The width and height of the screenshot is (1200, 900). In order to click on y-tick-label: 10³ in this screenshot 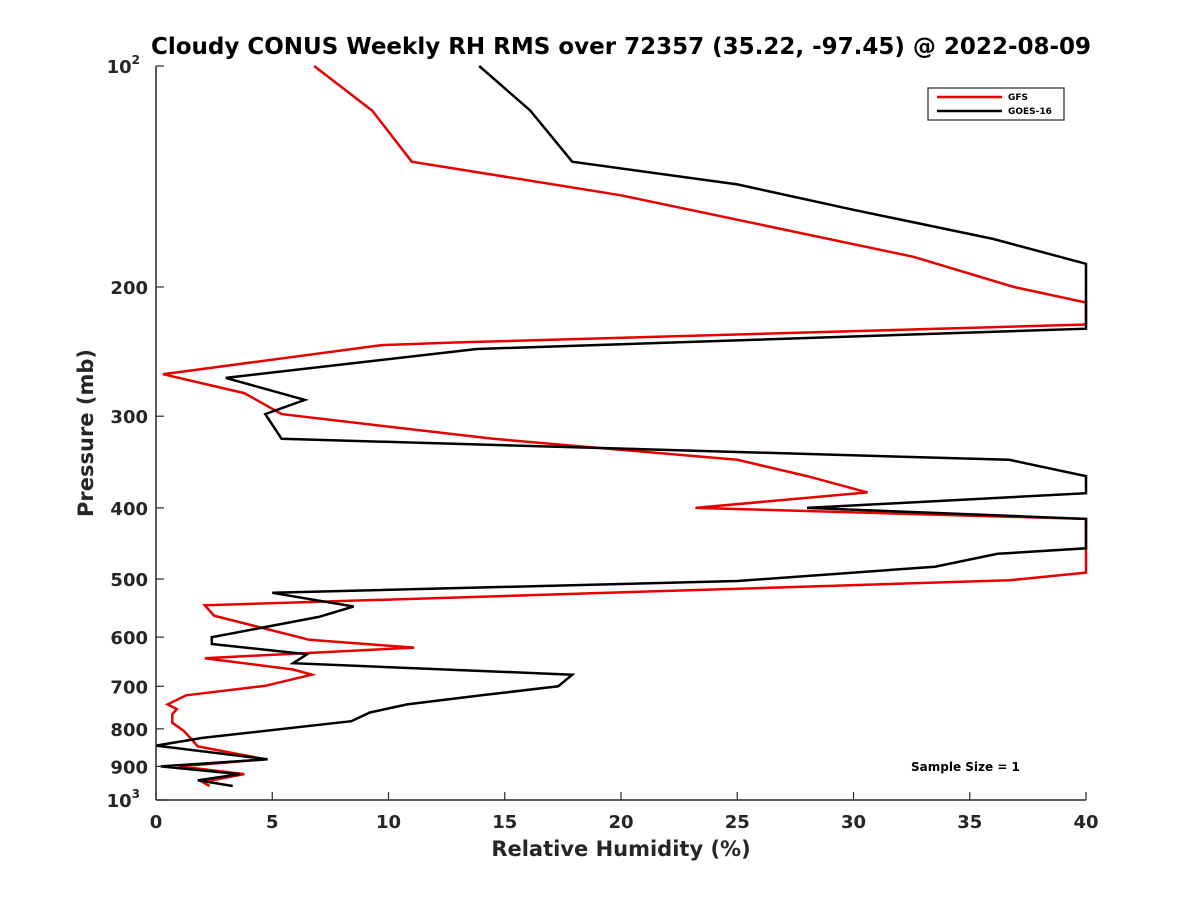, I will do `click(123, 799)`.